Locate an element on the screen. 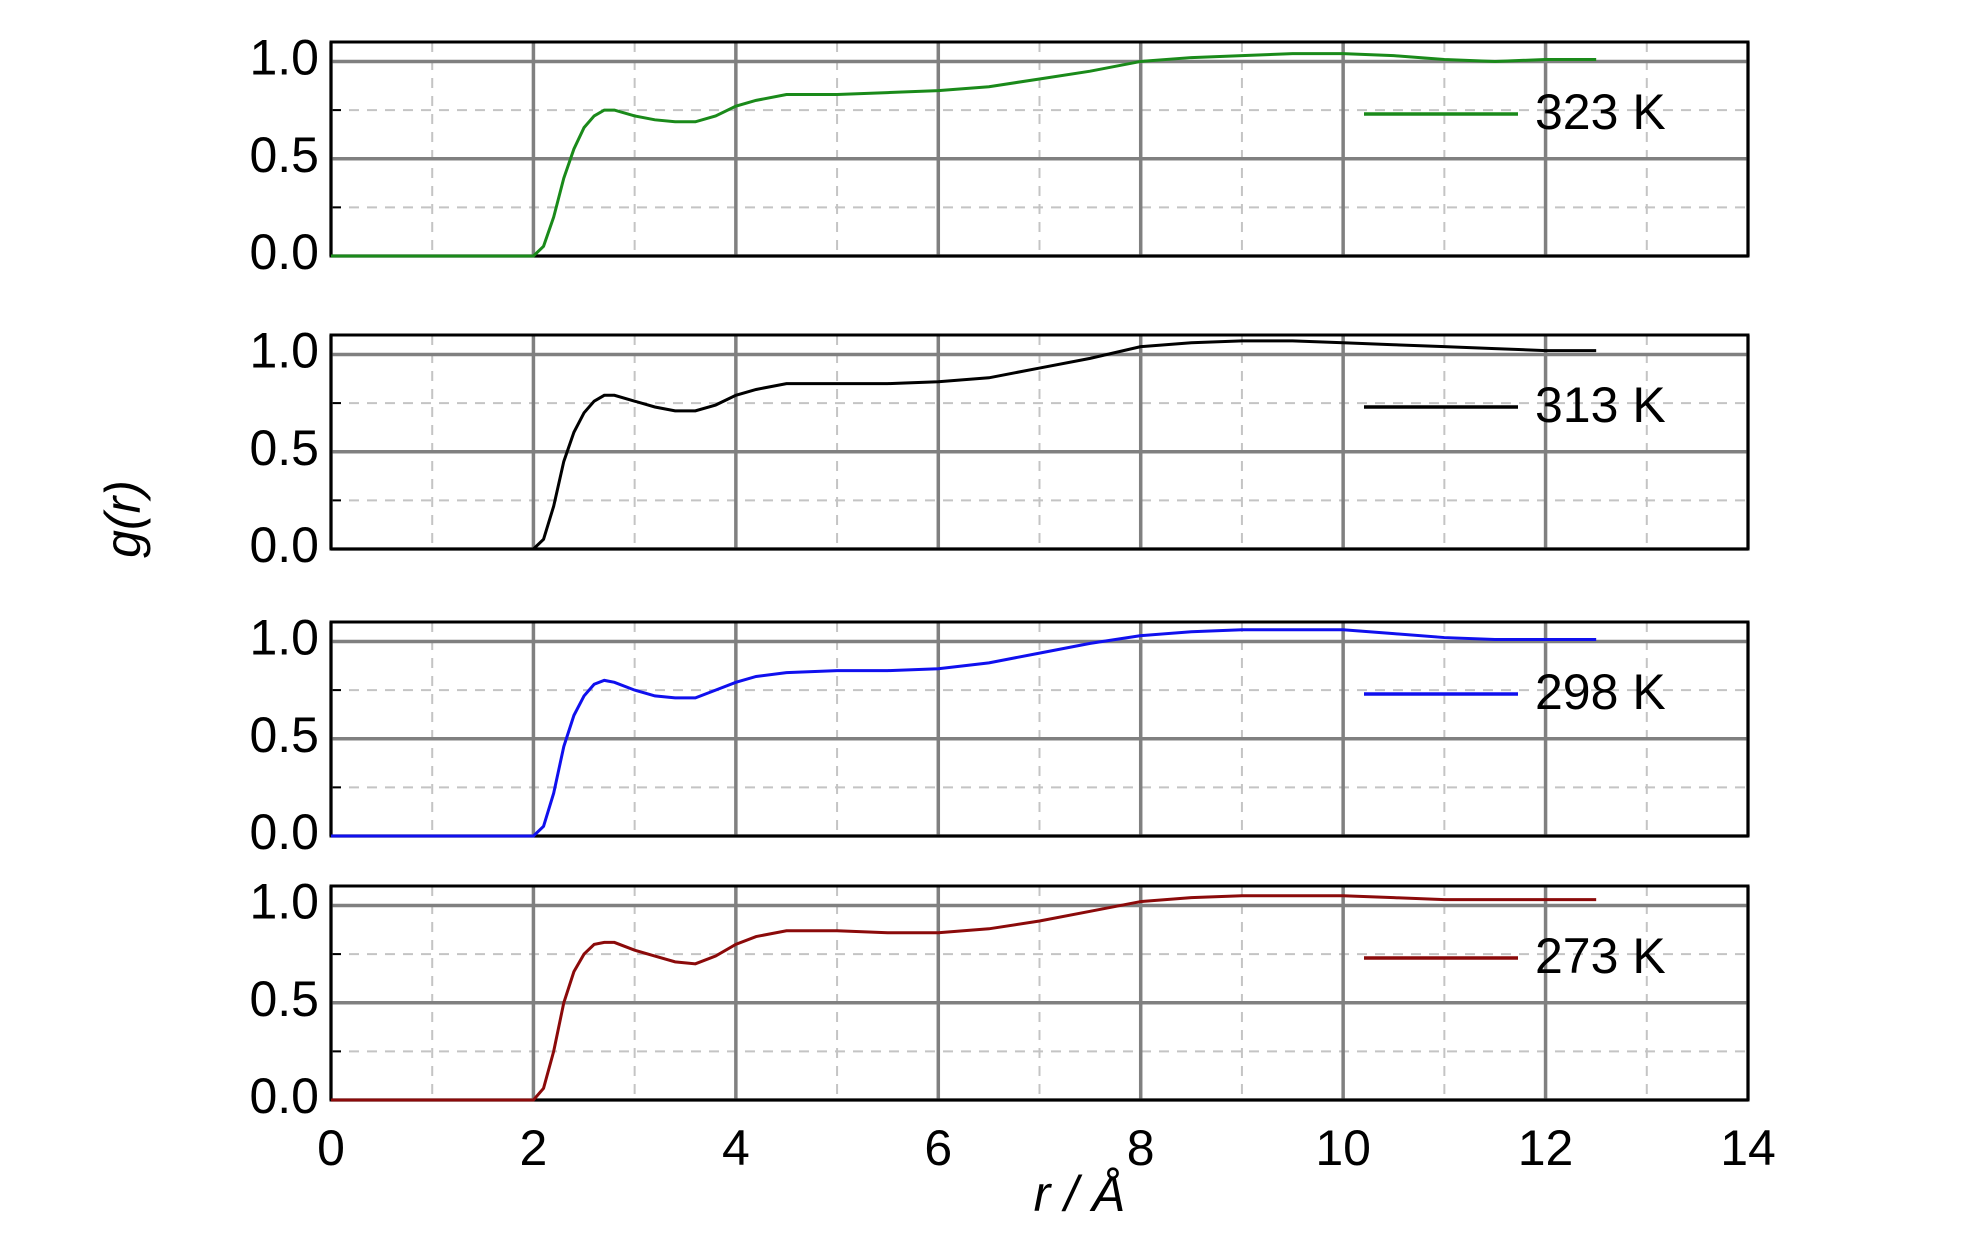  legend-label: 298 K is located at coordinates (1600, 692).